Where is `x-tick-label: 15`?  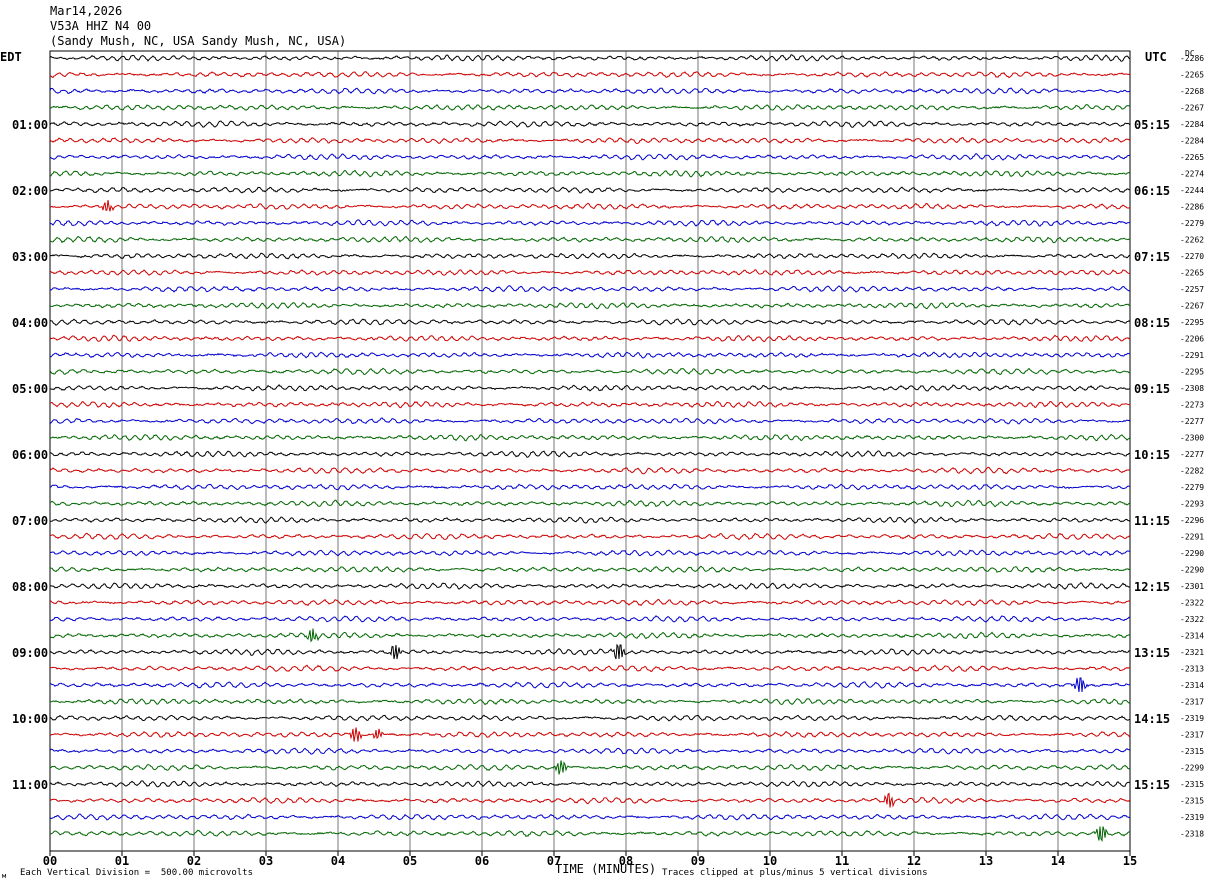 x-tick-label: 15 is located at coordinates (1130, 861).